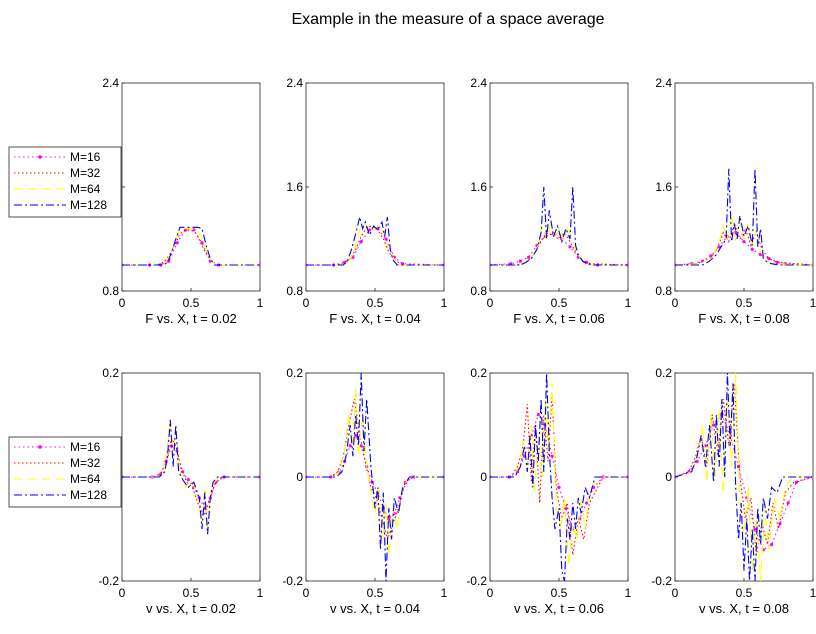  What do you see at coordinates (743, 318) in the screenshot?
I see `subplot-title: F vs. X, t = 0.08` at bounding box center [743, 318].